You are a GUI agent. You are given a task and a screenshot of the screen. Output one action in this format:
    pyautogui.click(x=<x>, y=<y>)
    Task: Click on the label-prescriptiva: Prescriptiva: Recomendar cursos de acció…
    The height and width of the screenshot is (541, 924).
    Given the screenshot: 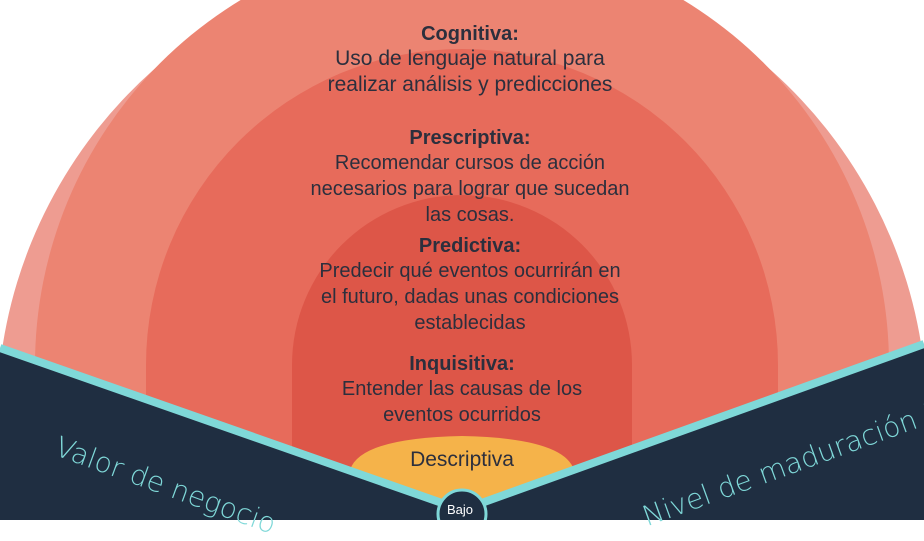 What is the action you would take?
    pyautogui.click(x=470, y=177)
    